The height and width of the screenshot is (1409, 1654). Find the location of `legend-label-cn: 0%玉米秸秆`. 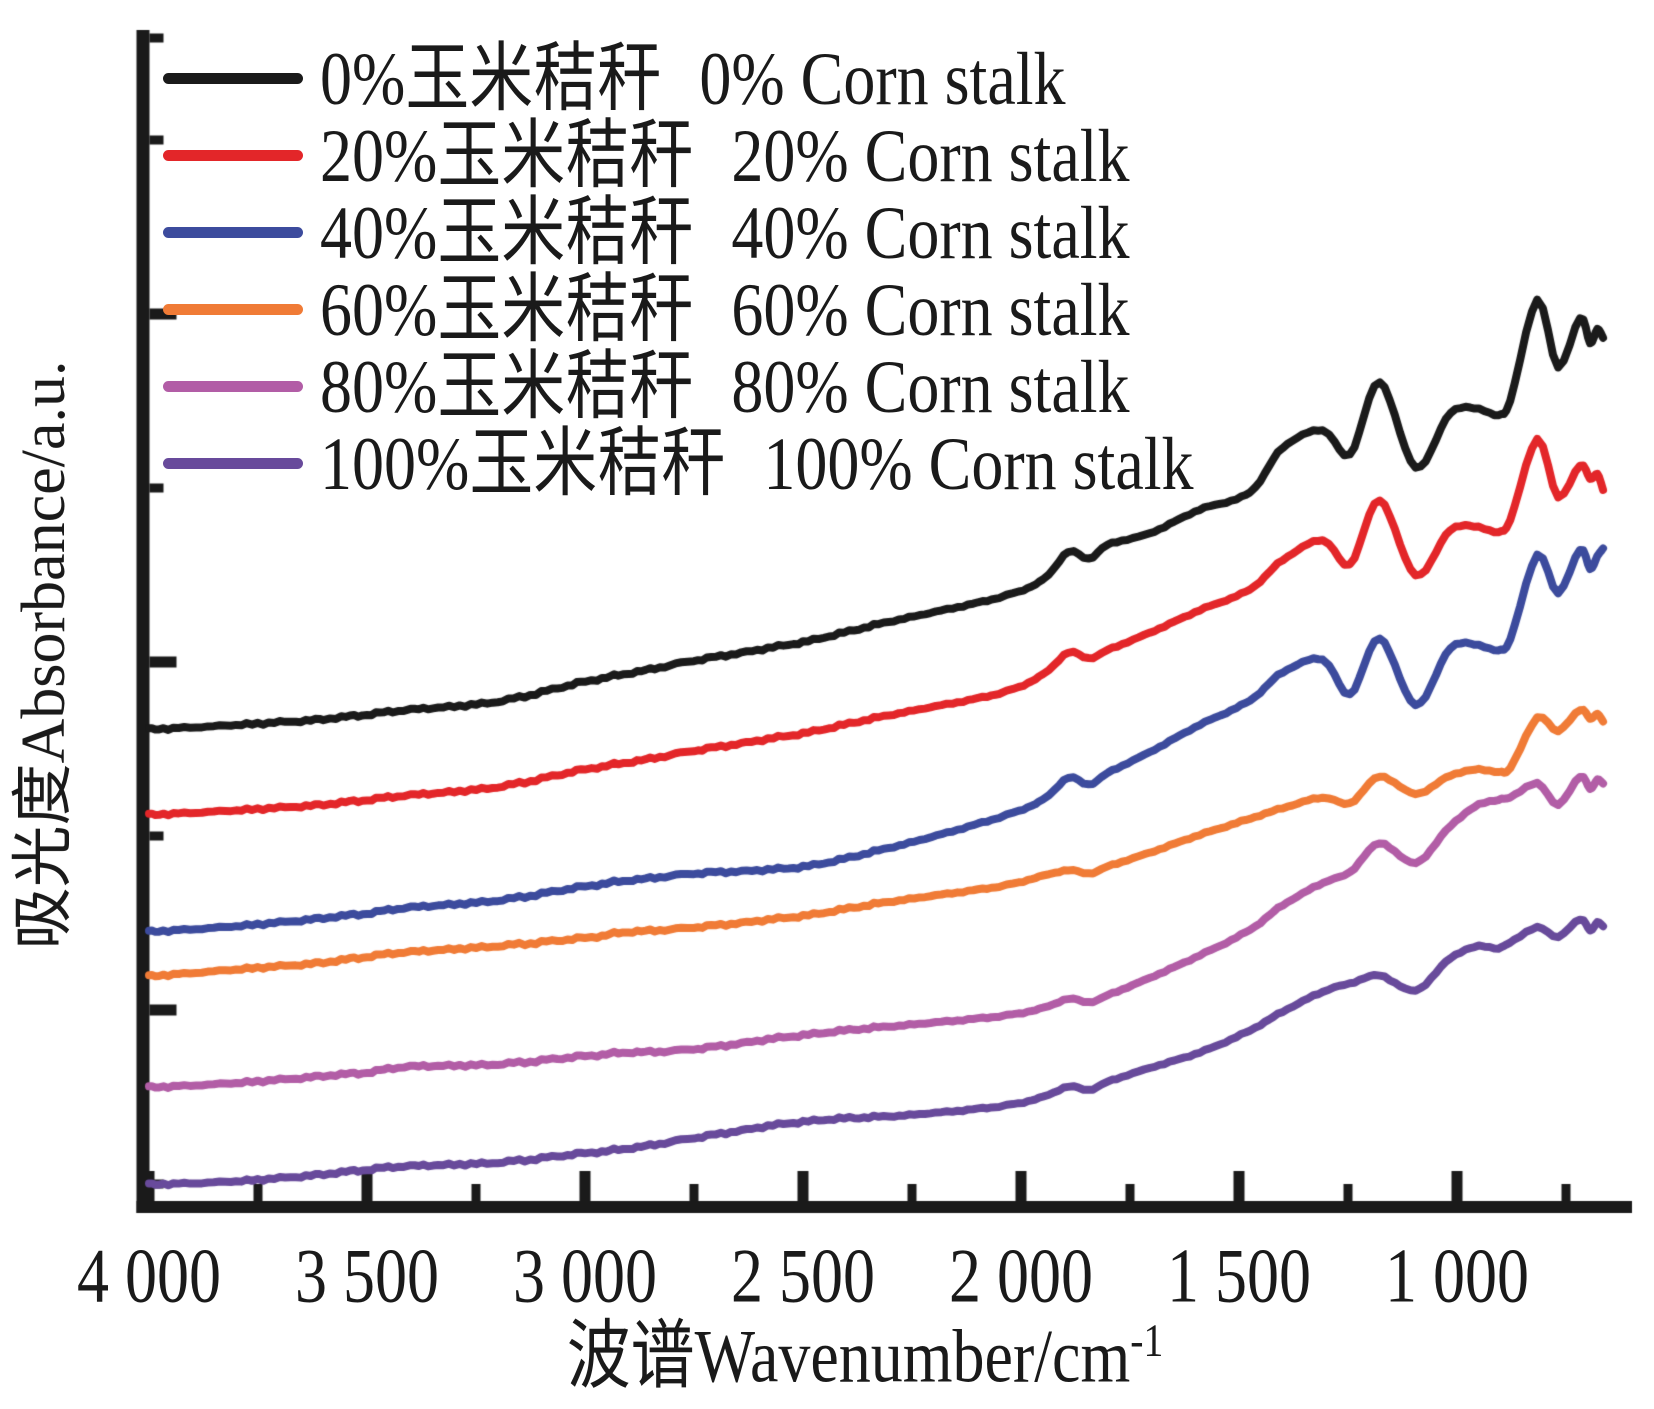

legend-label-cn: 0%玉米秸秆 is located at coordinates (491, 78).